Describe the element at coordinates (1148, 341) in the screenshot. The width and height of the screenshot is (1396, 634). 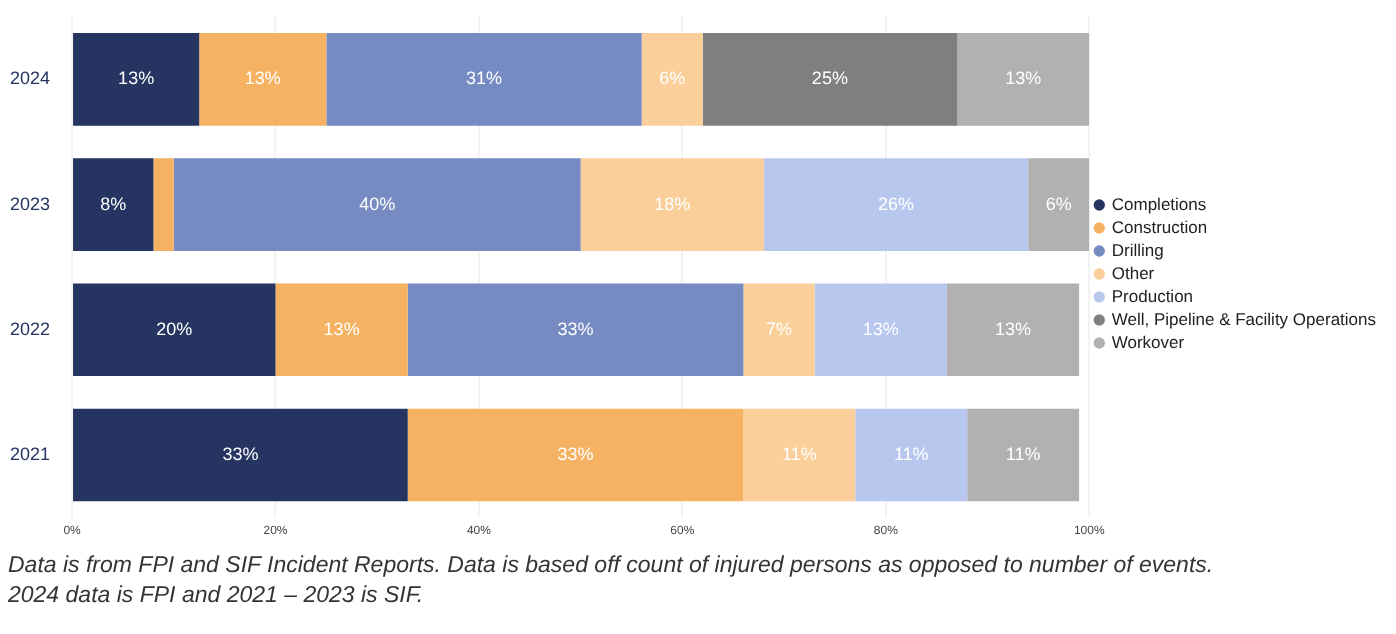
I see `legend-label: Workover` at that location.